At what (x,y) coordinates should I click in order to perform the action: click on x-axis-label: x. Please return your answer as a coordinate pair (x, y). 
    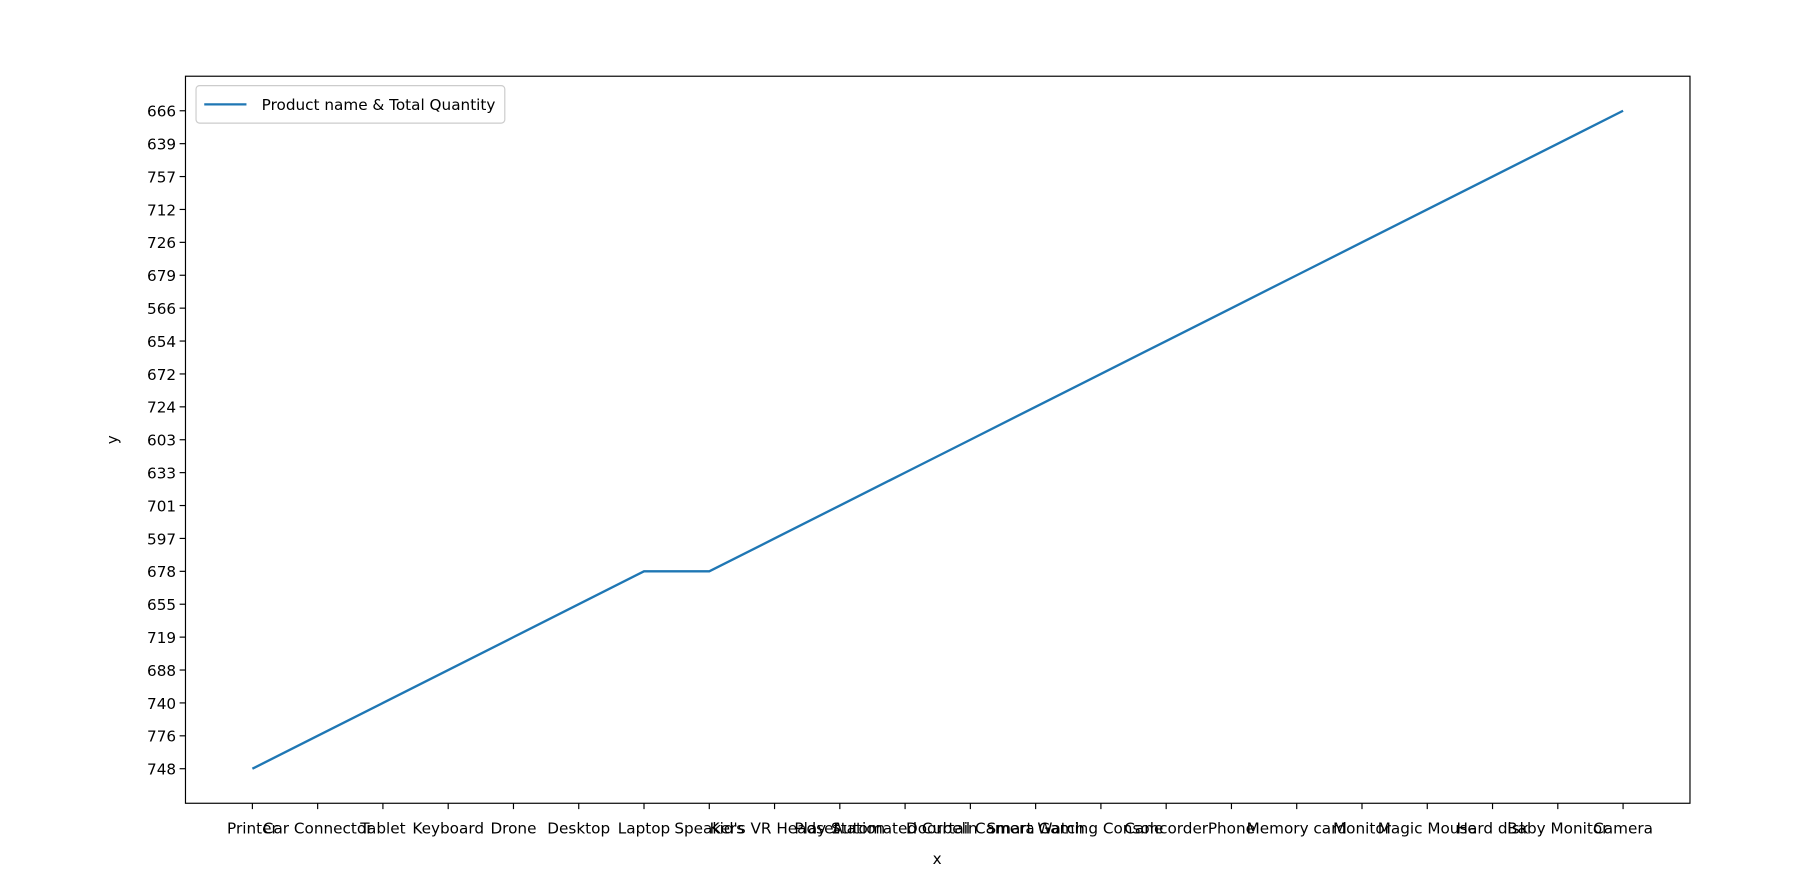
    Looking at the image, I should click on (937, 859).